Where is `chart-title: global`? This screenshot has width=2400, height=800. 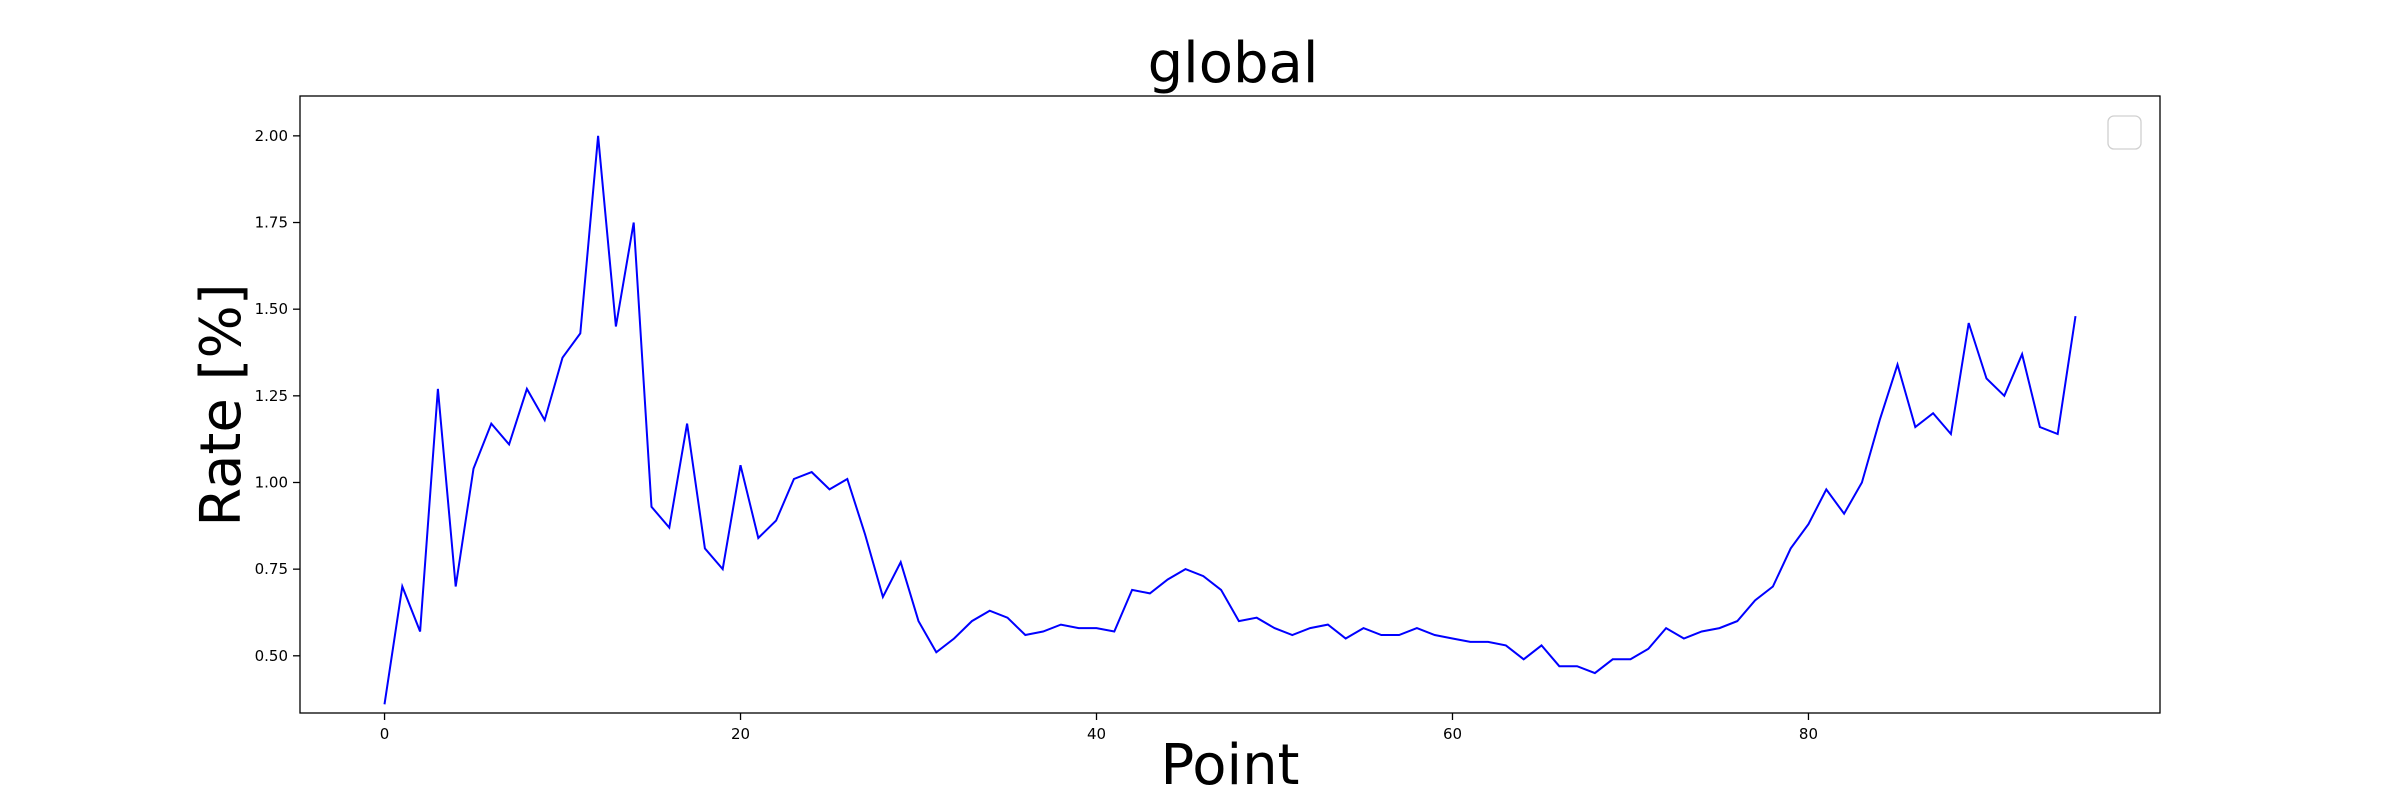 chart-title: global is located at coordinates (1233, 63).